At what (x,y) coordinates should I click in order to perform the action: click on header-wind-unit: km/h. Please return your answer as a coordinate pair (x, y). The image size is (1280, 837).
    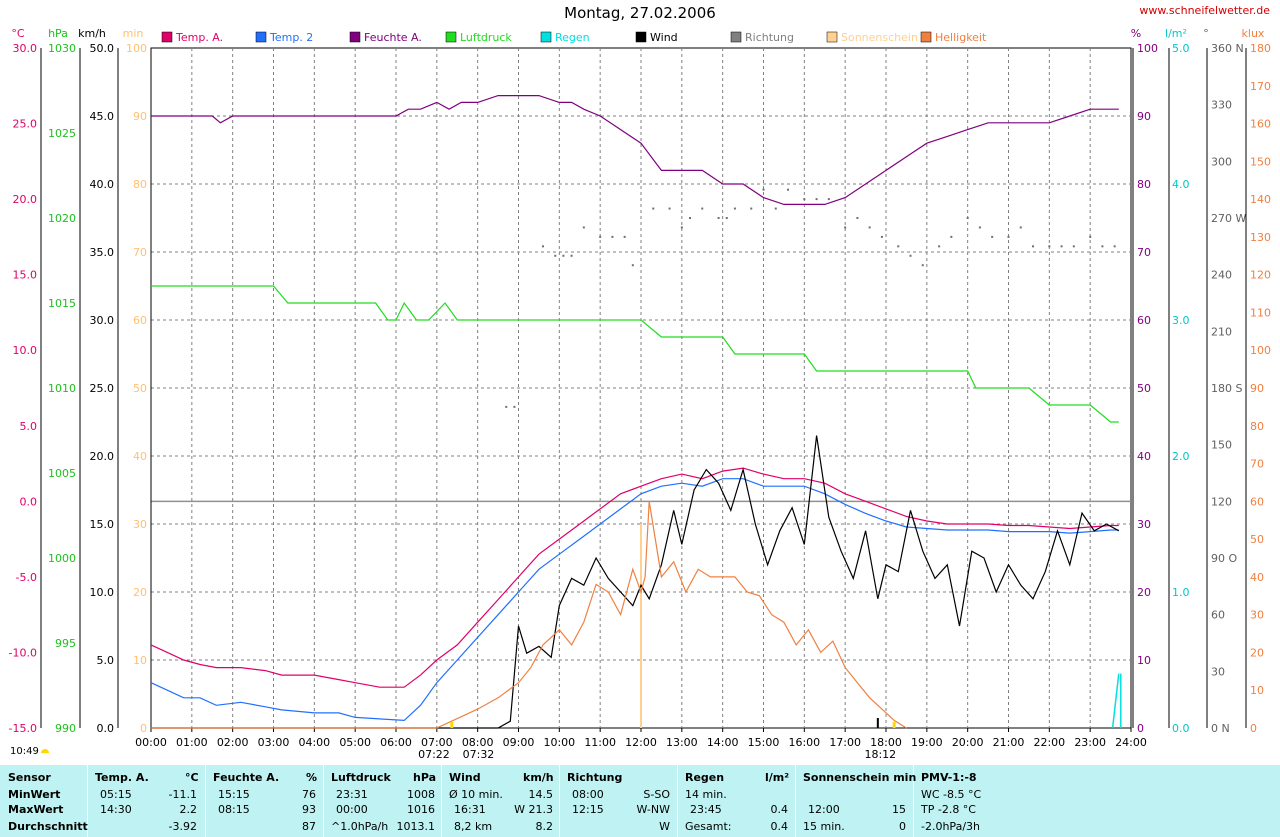
    Looking at the image, I should click on (538, 777).